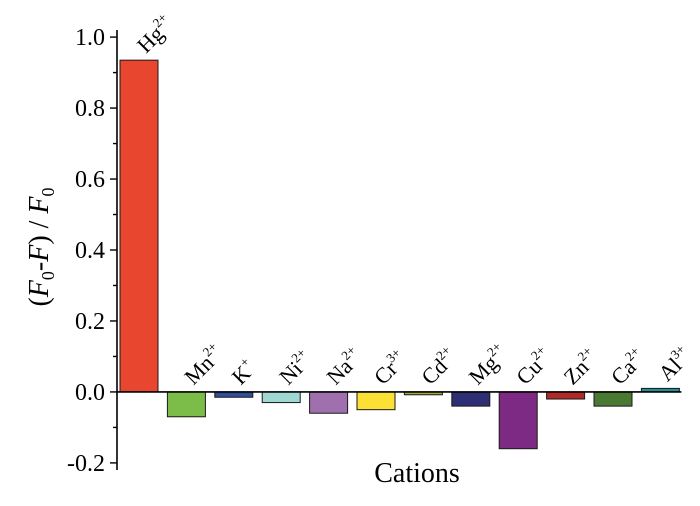  What do you see at coordinates (41, 246) in the screenshot?
I see `y-axis-label: (F0-F) / F0` at bounding box center [41, 246].